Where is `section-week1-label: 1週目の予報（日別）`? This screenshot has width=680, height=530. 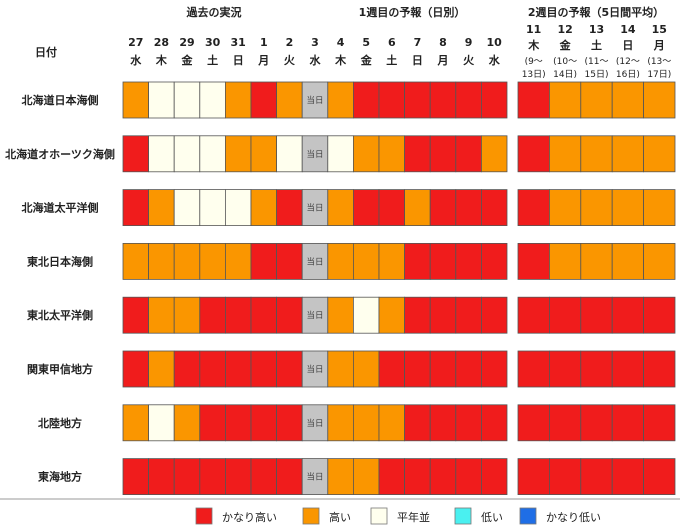 section-week1-label: 1週目の予報（日別） is located at coordinates (412, 12).